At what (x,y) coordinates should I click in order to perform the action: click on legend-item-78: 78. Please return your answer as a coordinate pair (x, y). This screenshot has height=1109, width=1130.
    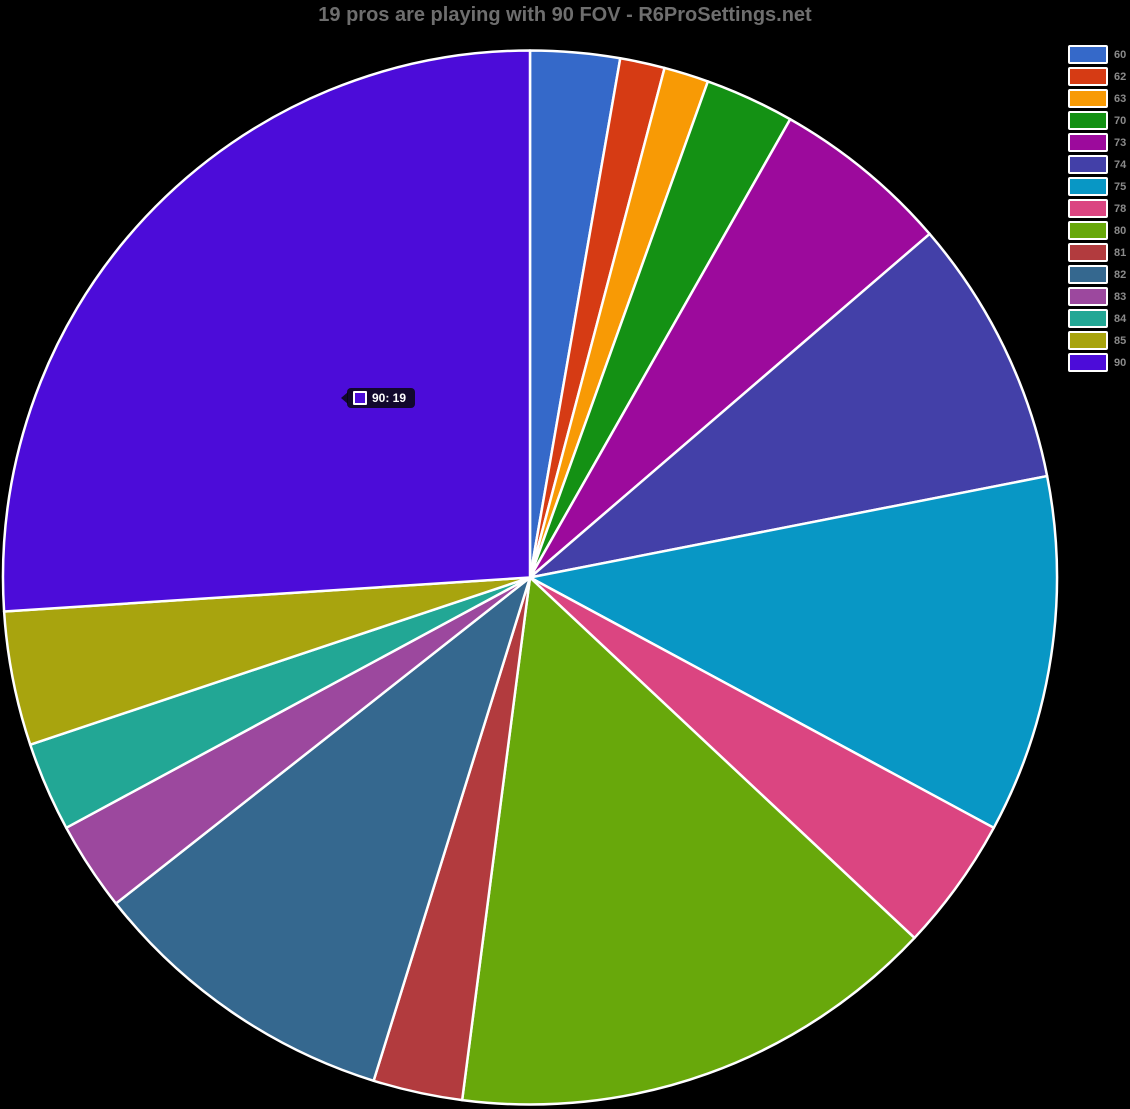
    Looking at the image, I should click on (1097, 208).